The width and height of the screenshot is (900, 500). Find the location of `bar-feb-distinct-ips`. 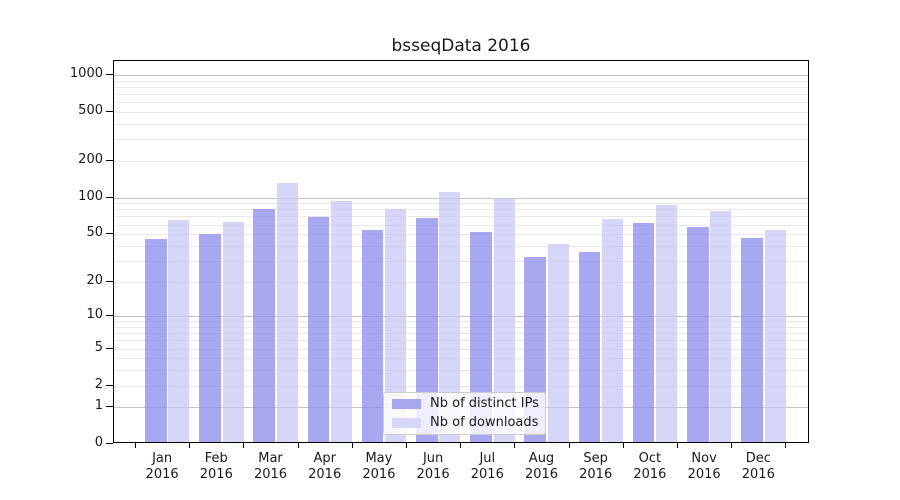

bar-feb-distinct-ips is located at coordinates (210, 338).